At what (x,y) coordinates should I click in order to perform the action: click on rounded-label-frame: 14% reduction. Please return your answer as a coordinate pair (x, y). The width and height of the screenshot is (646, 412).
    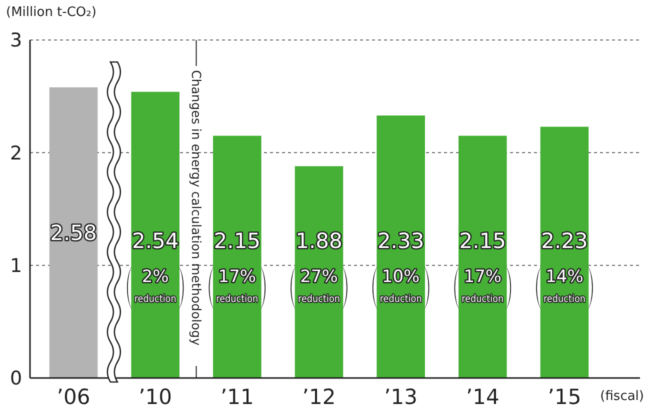
    Looking at the image, I should click on (564, 288).